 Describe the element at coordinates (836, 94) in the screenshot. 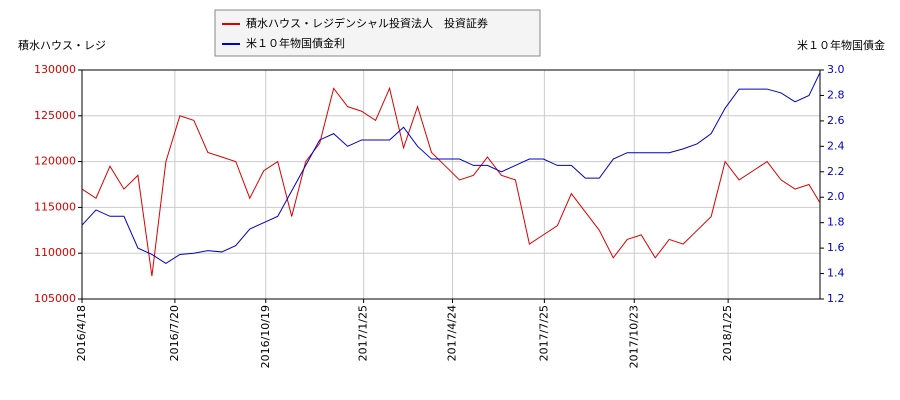

I see `y2-tick-label: 2.8` at that location.